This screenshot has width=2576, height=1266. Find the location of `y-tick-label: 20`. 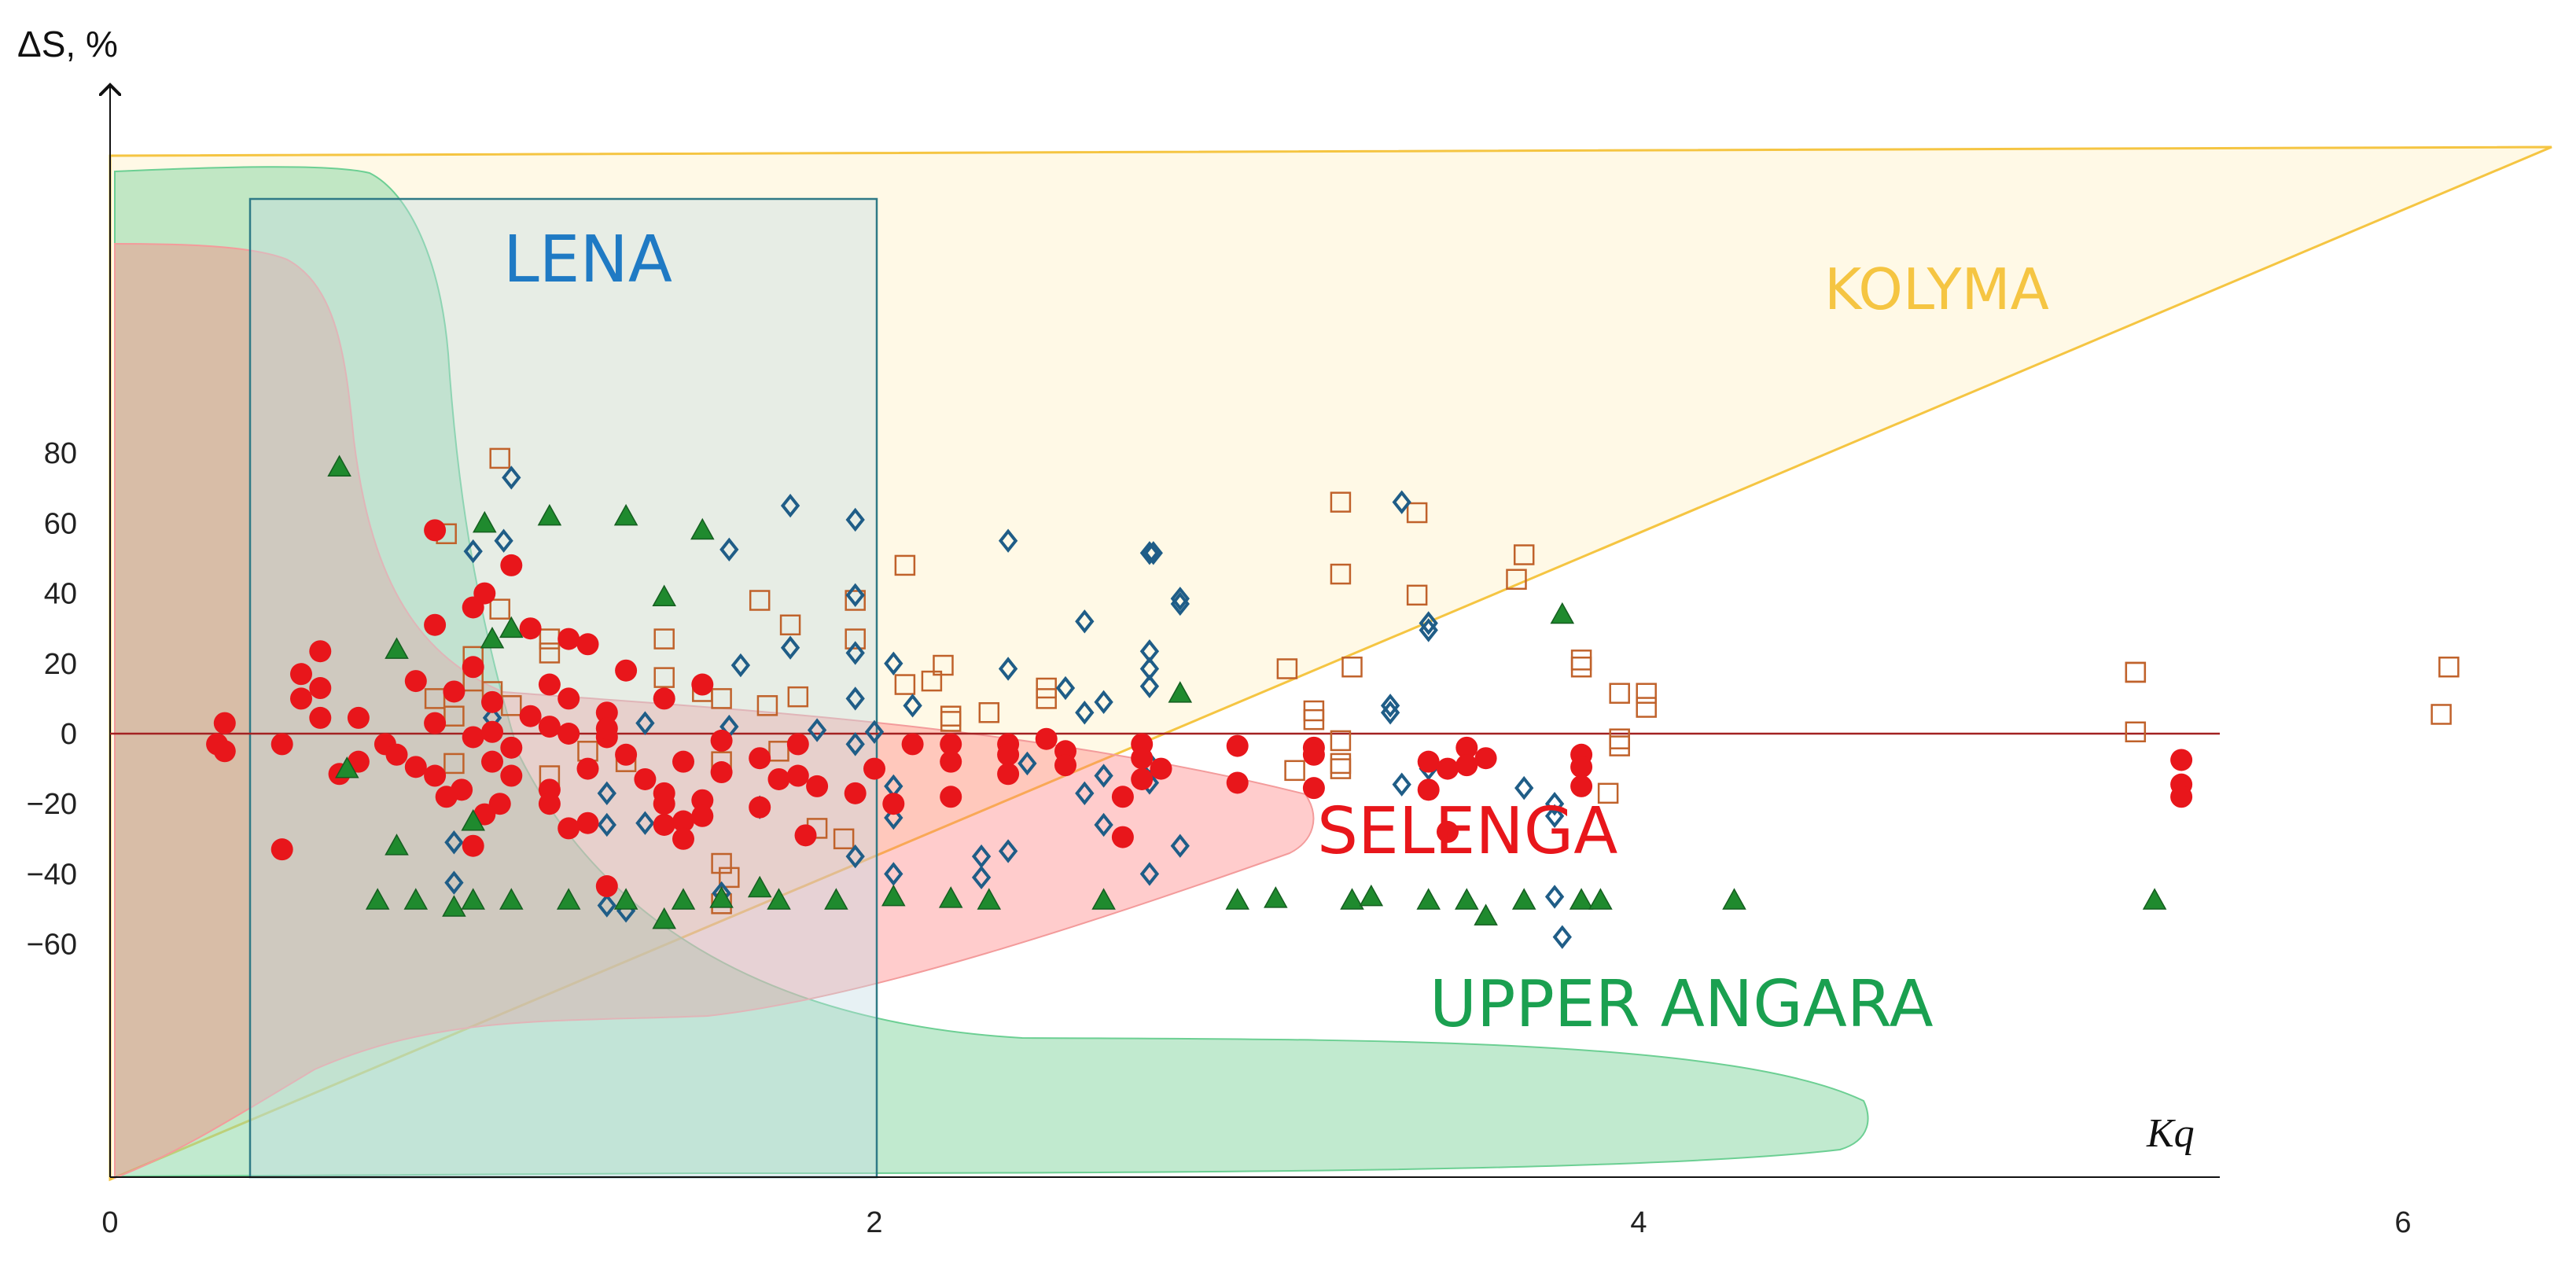

y-tick-label: 20 is located at coordinates (61, 664).